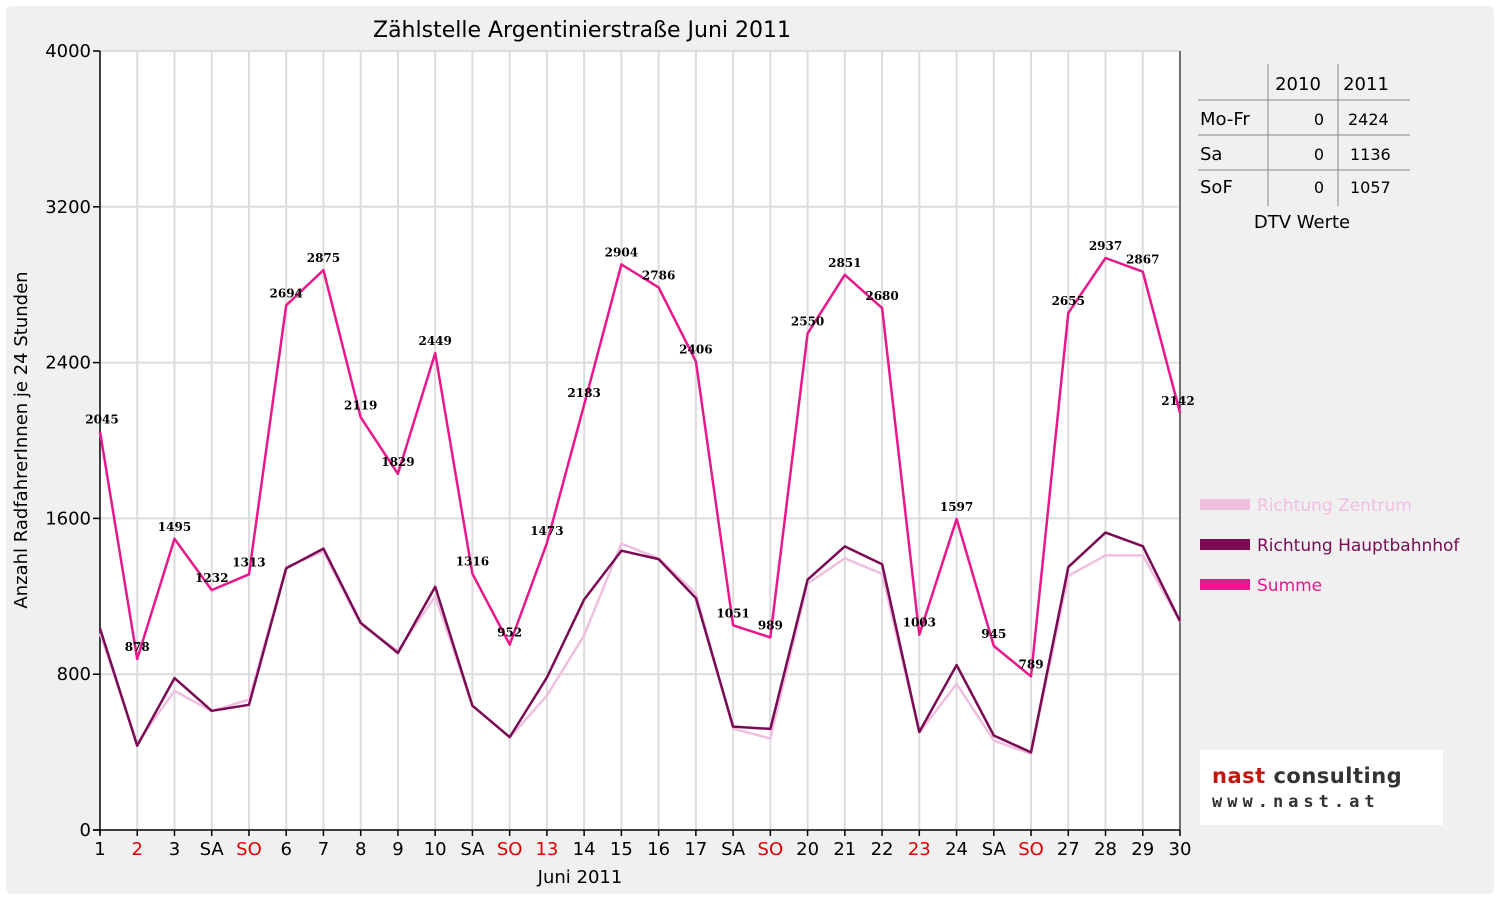  What do you see at coordinates (919, 849) in the screenshot?
I see `x-tick-label: 23` at bounding box center [919, 849].